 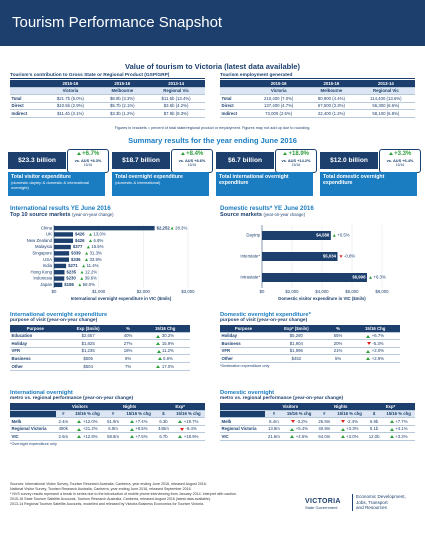 What do you see at coordinates (253, 235) in the screenshot?
I see `category-label: Daytrip` at bounding box center [253, 235].